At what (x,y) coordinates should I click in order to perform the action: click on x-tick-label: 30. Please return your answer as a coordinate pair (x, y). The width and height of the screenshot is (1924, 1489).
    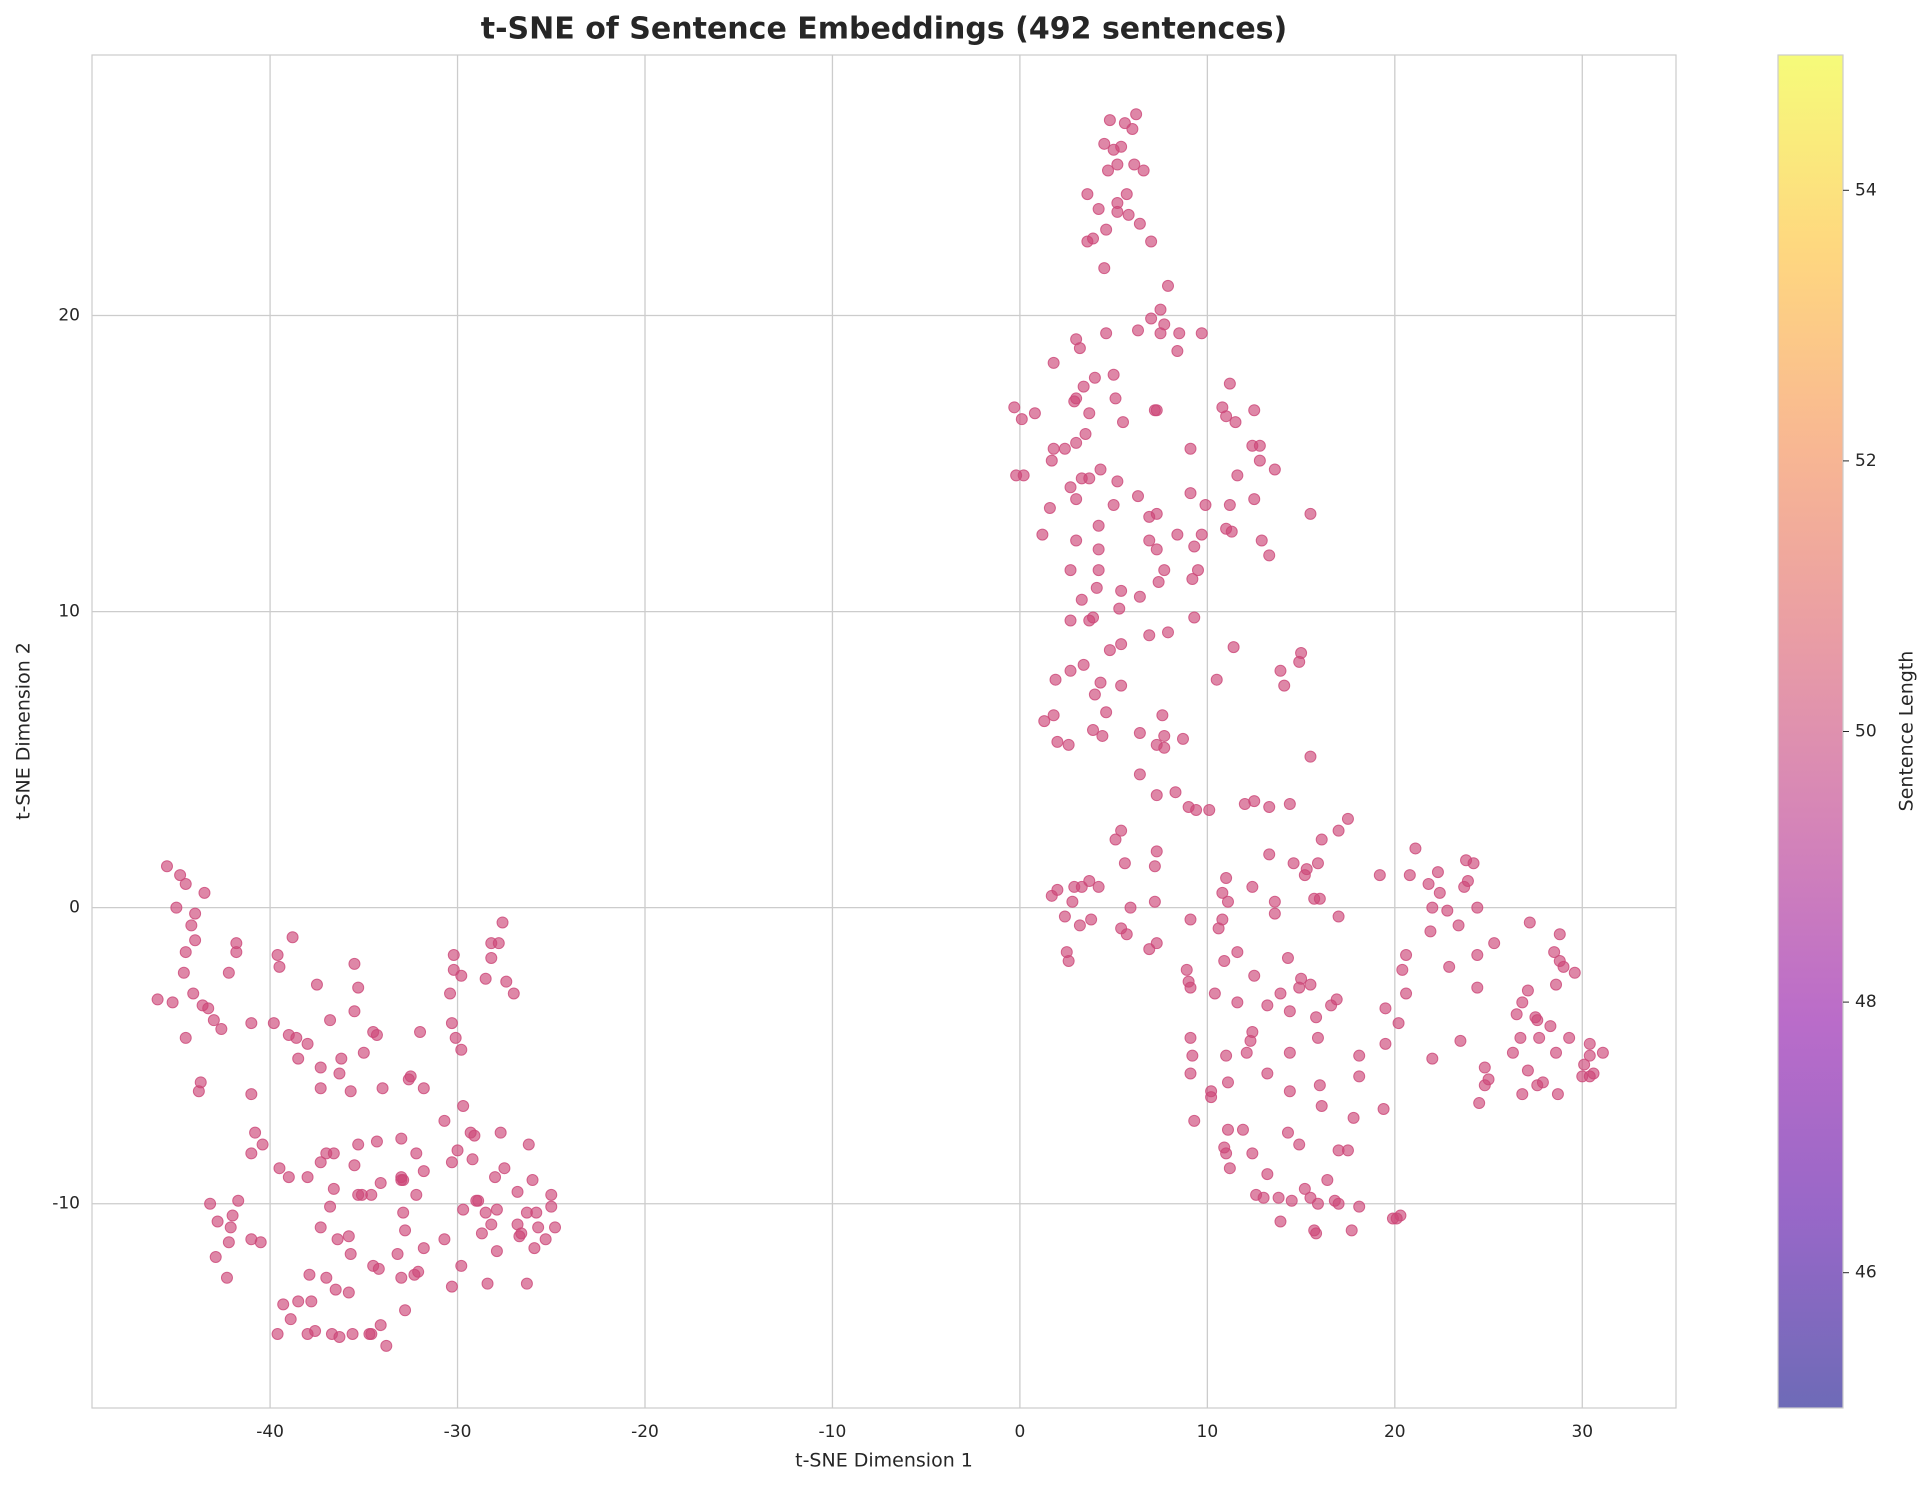
    Looking at the image, I should click on (1582, 1432).